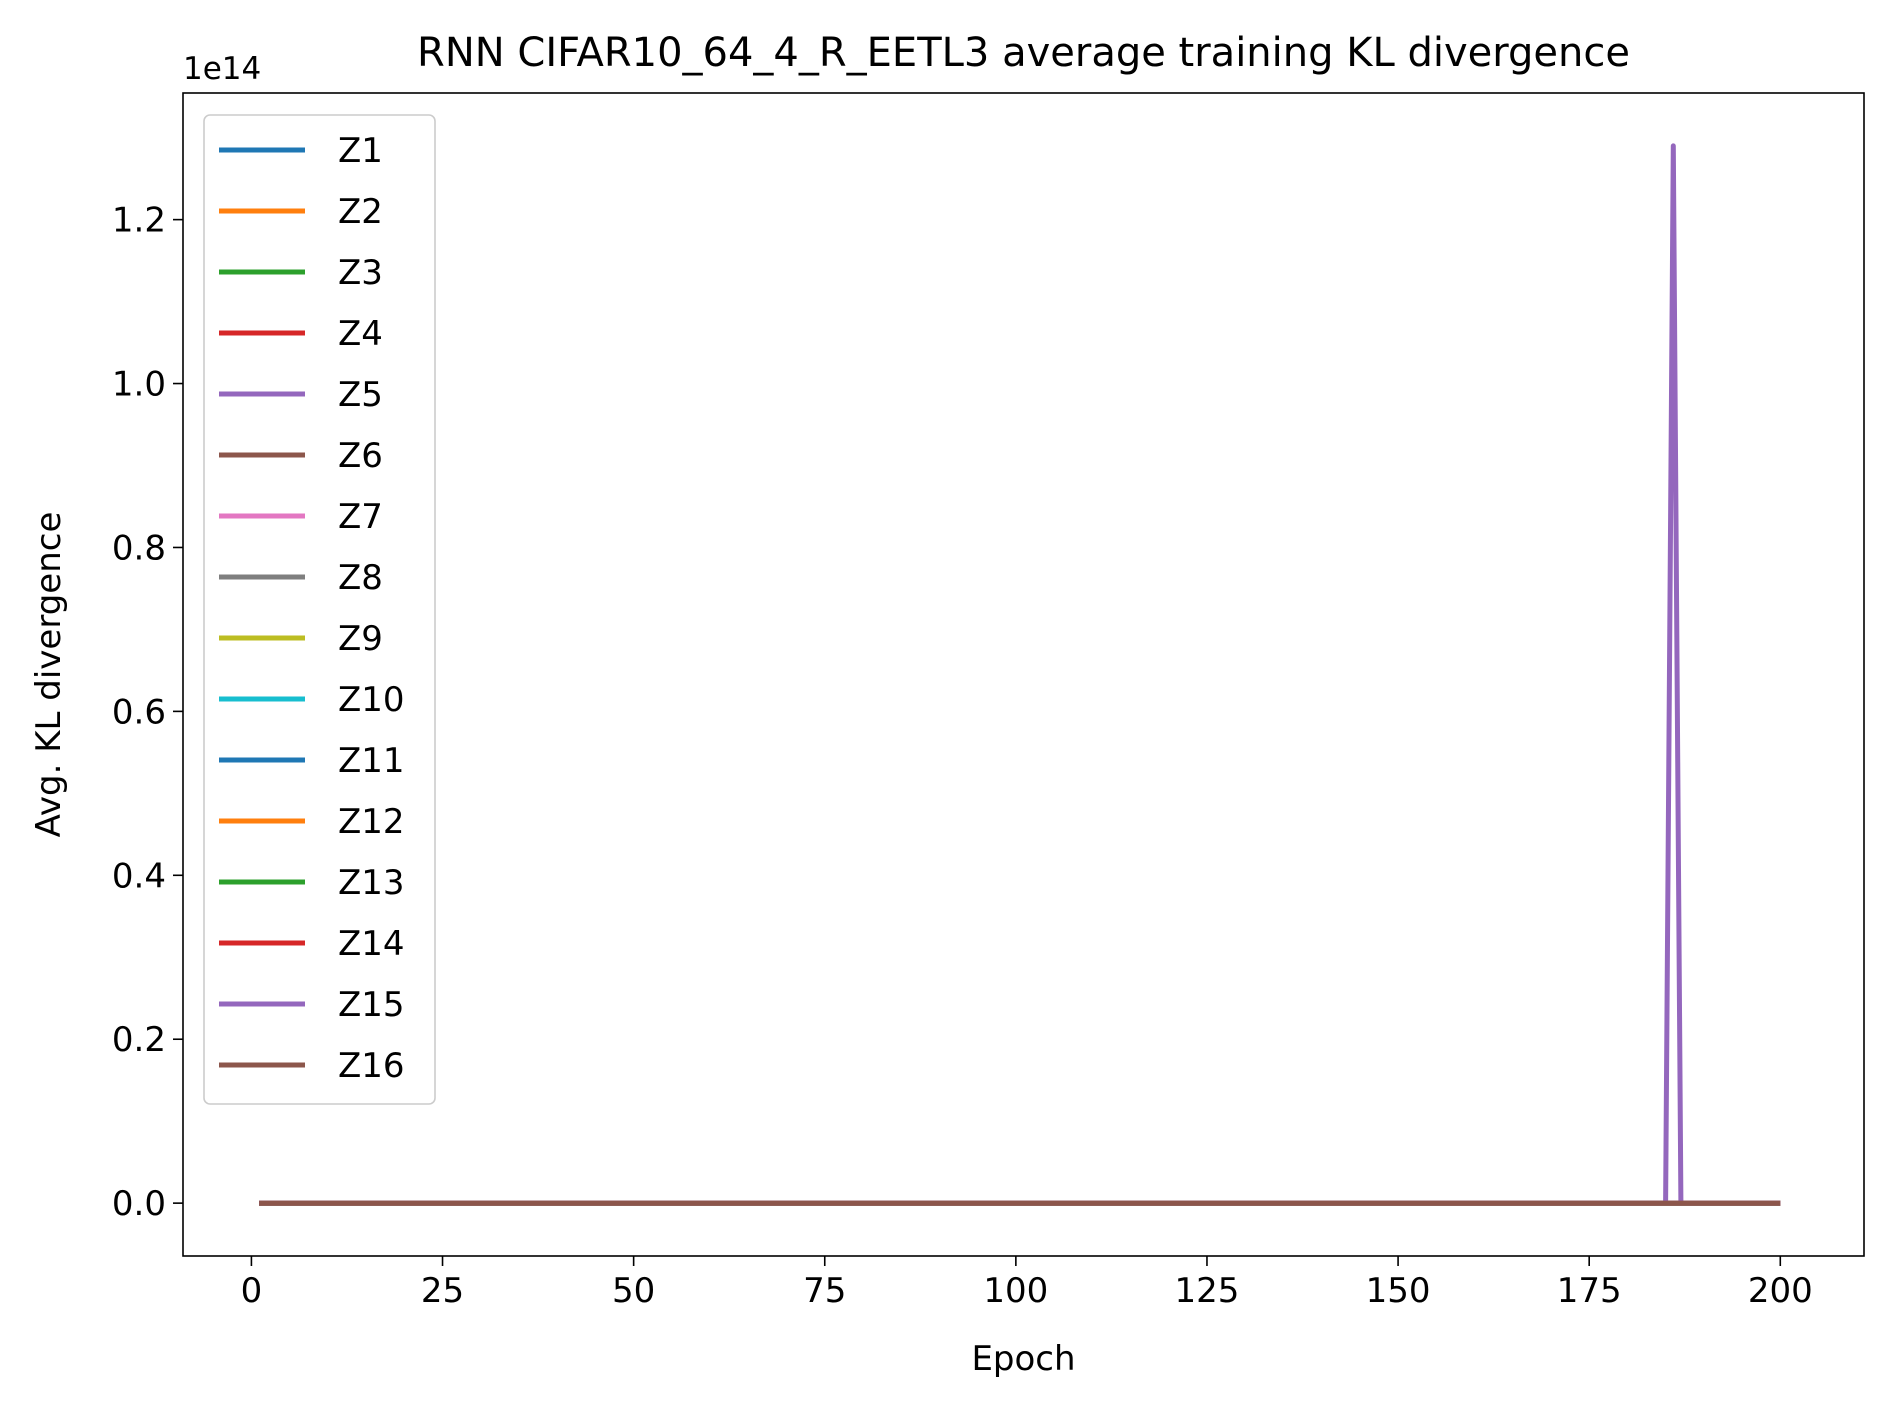 The image size is (1887, 1408). Describe the element at coordinates (371, 1005) in the screenshot. I see `legend-label: Z15` at that location.